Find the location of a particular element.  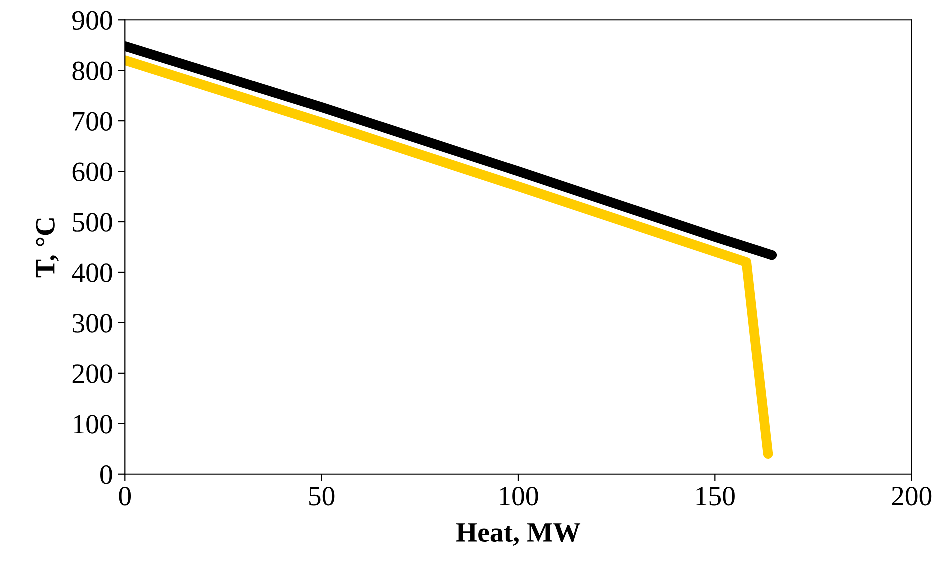

y-tick-label: 100 is located at coordinates (93, 424).